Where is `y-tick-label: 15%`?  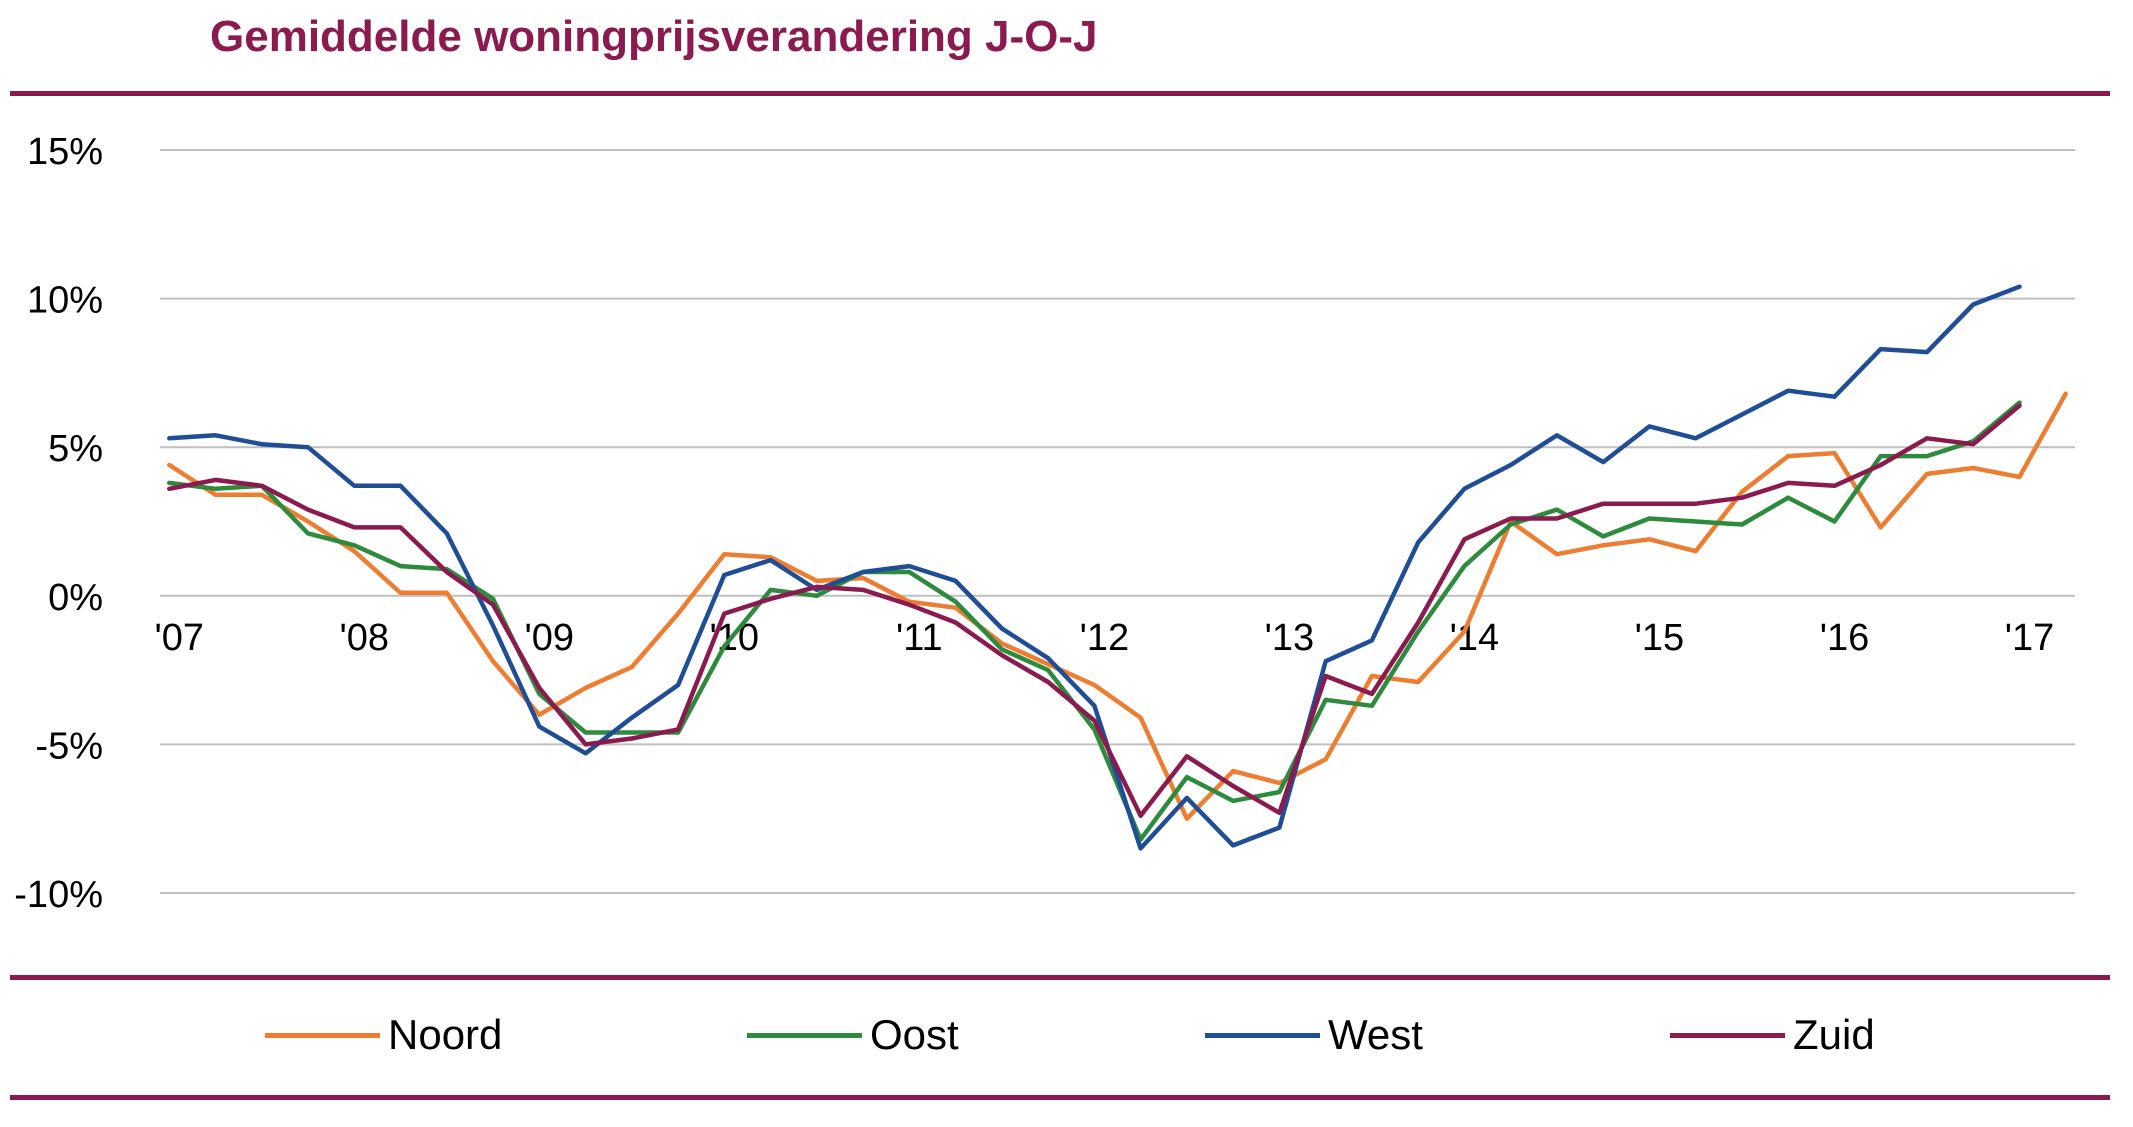
y-tick-label: 15% is located at coordinates (65, 152).